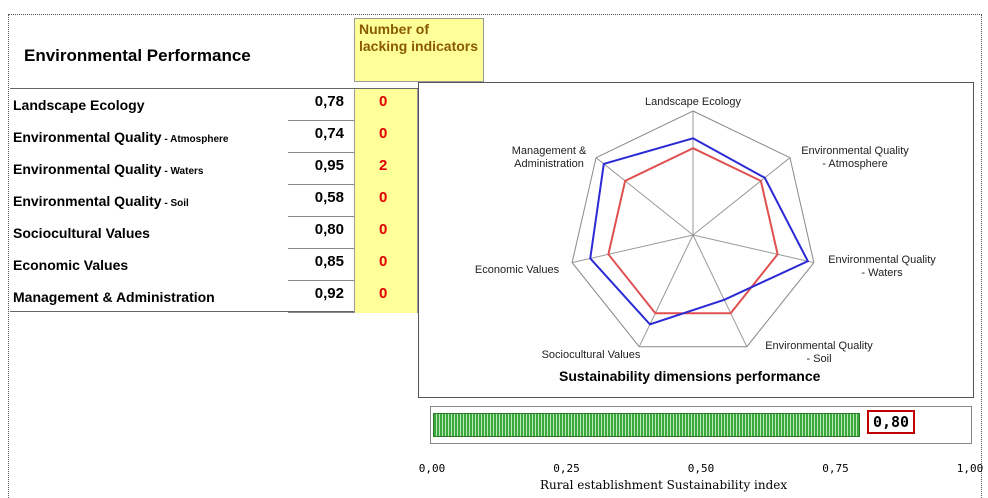 The width and height of the screenshot is (988, 498). Describe the element at coordinates (182, 171) in the screenshot. I see `row-label-sub: - Waters` at that location.